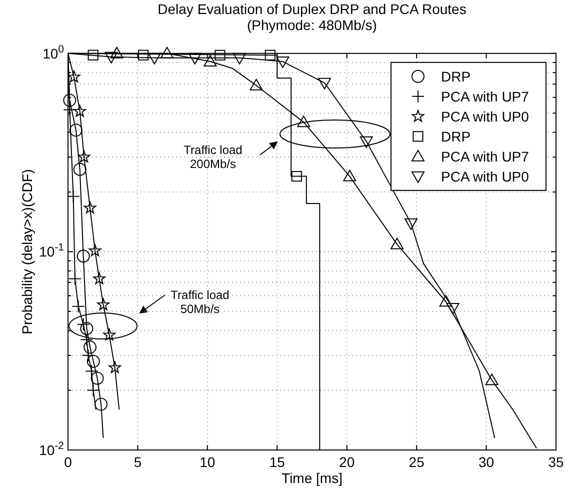 The height and width of the screenshot is (499, 565). I want to click on chart-subtitle: (Phymode: 480Mb/s), so click(312, 25).